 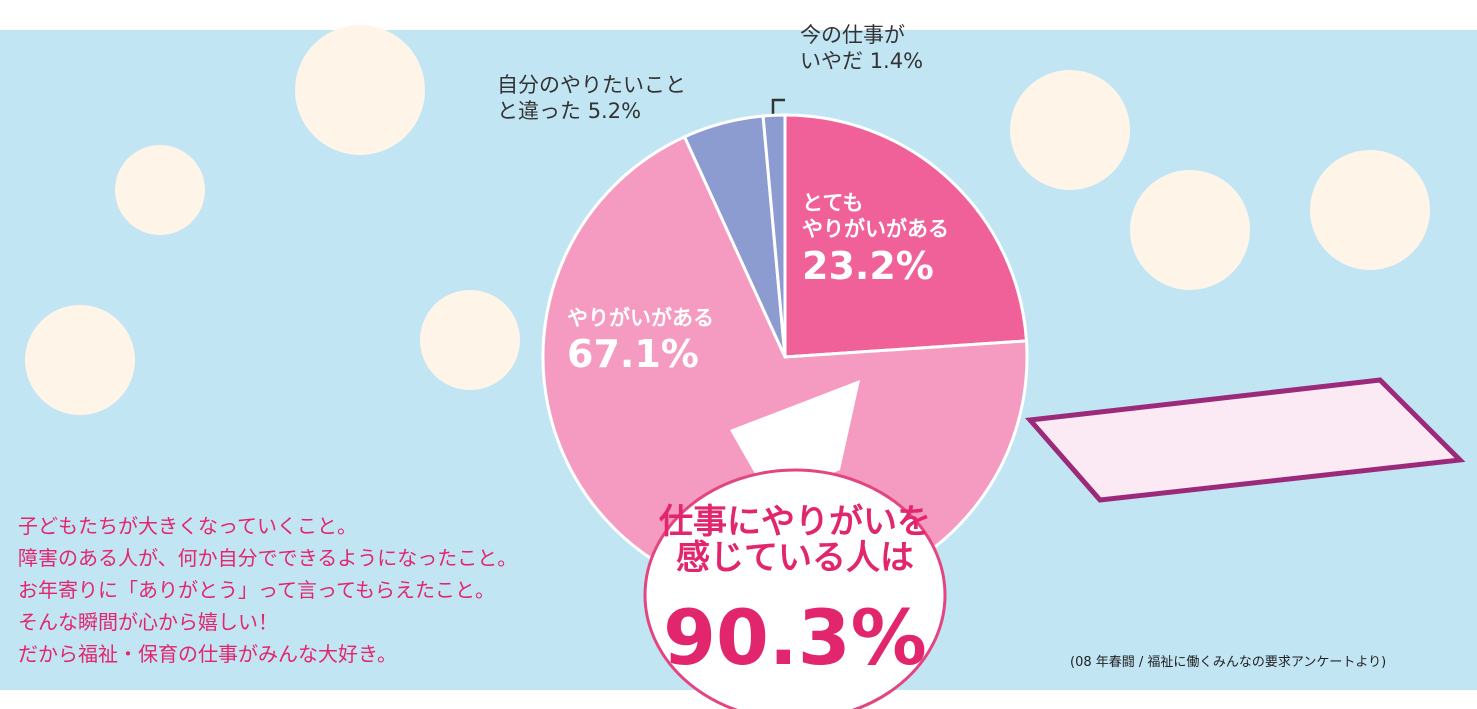 I want to click on bubble-tail, so click(x=795, y=440).